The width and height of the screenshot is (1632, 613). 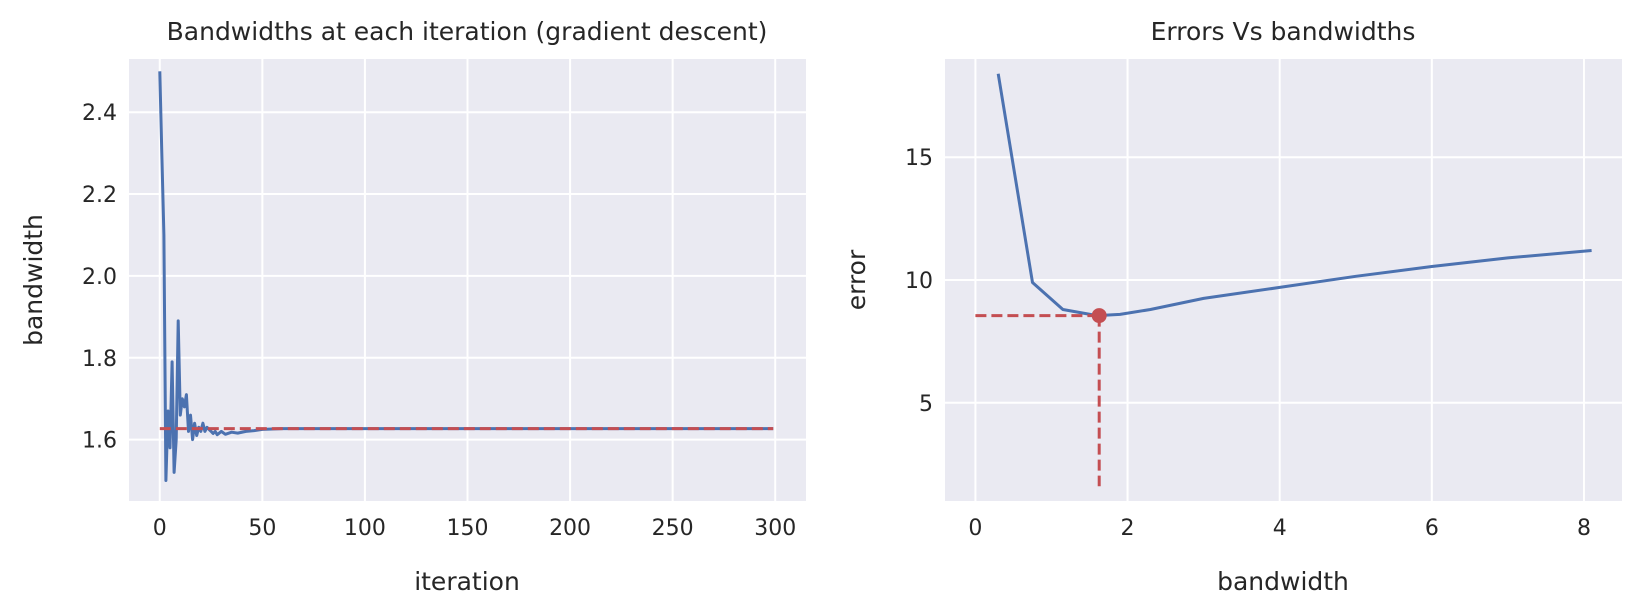 I want to click on y-tick-label: 2.4, so click(x=99, y=113).